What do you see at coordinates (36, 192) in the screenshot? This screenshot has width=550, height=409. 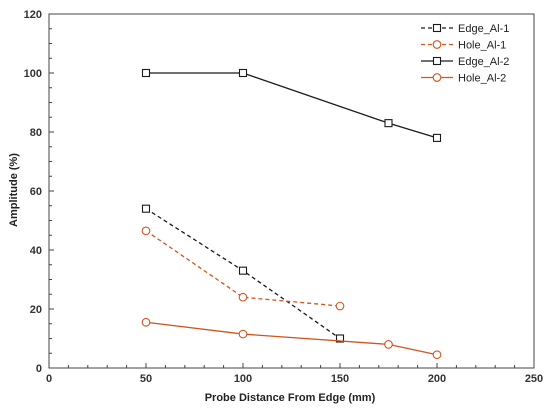 I see `y-tick-label: 60` at bounding box center [36, 192].